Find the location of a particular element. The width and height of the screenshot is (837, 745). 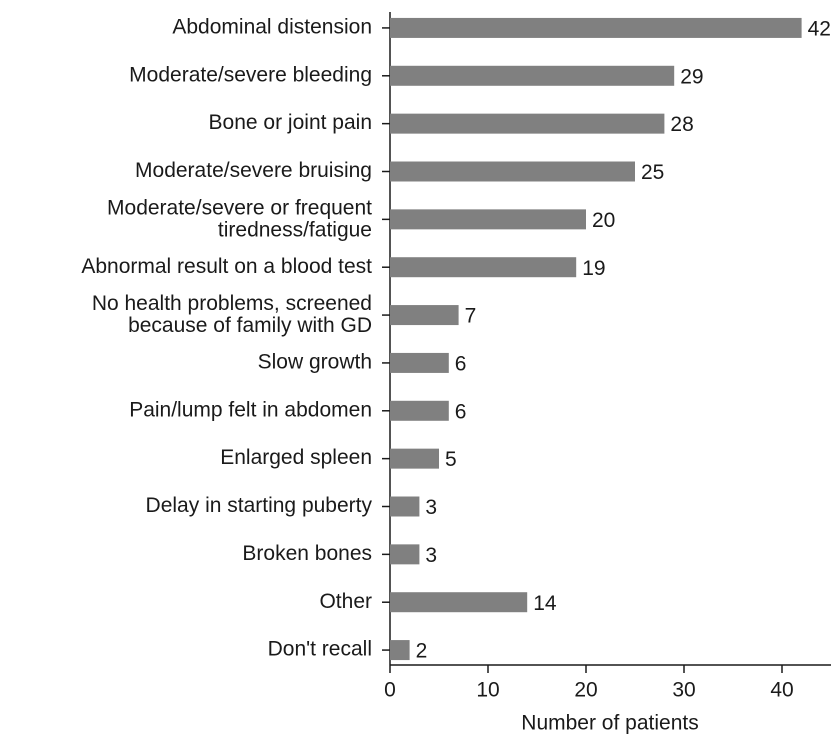

value-label: 20 is located at coordinates (603, 220).